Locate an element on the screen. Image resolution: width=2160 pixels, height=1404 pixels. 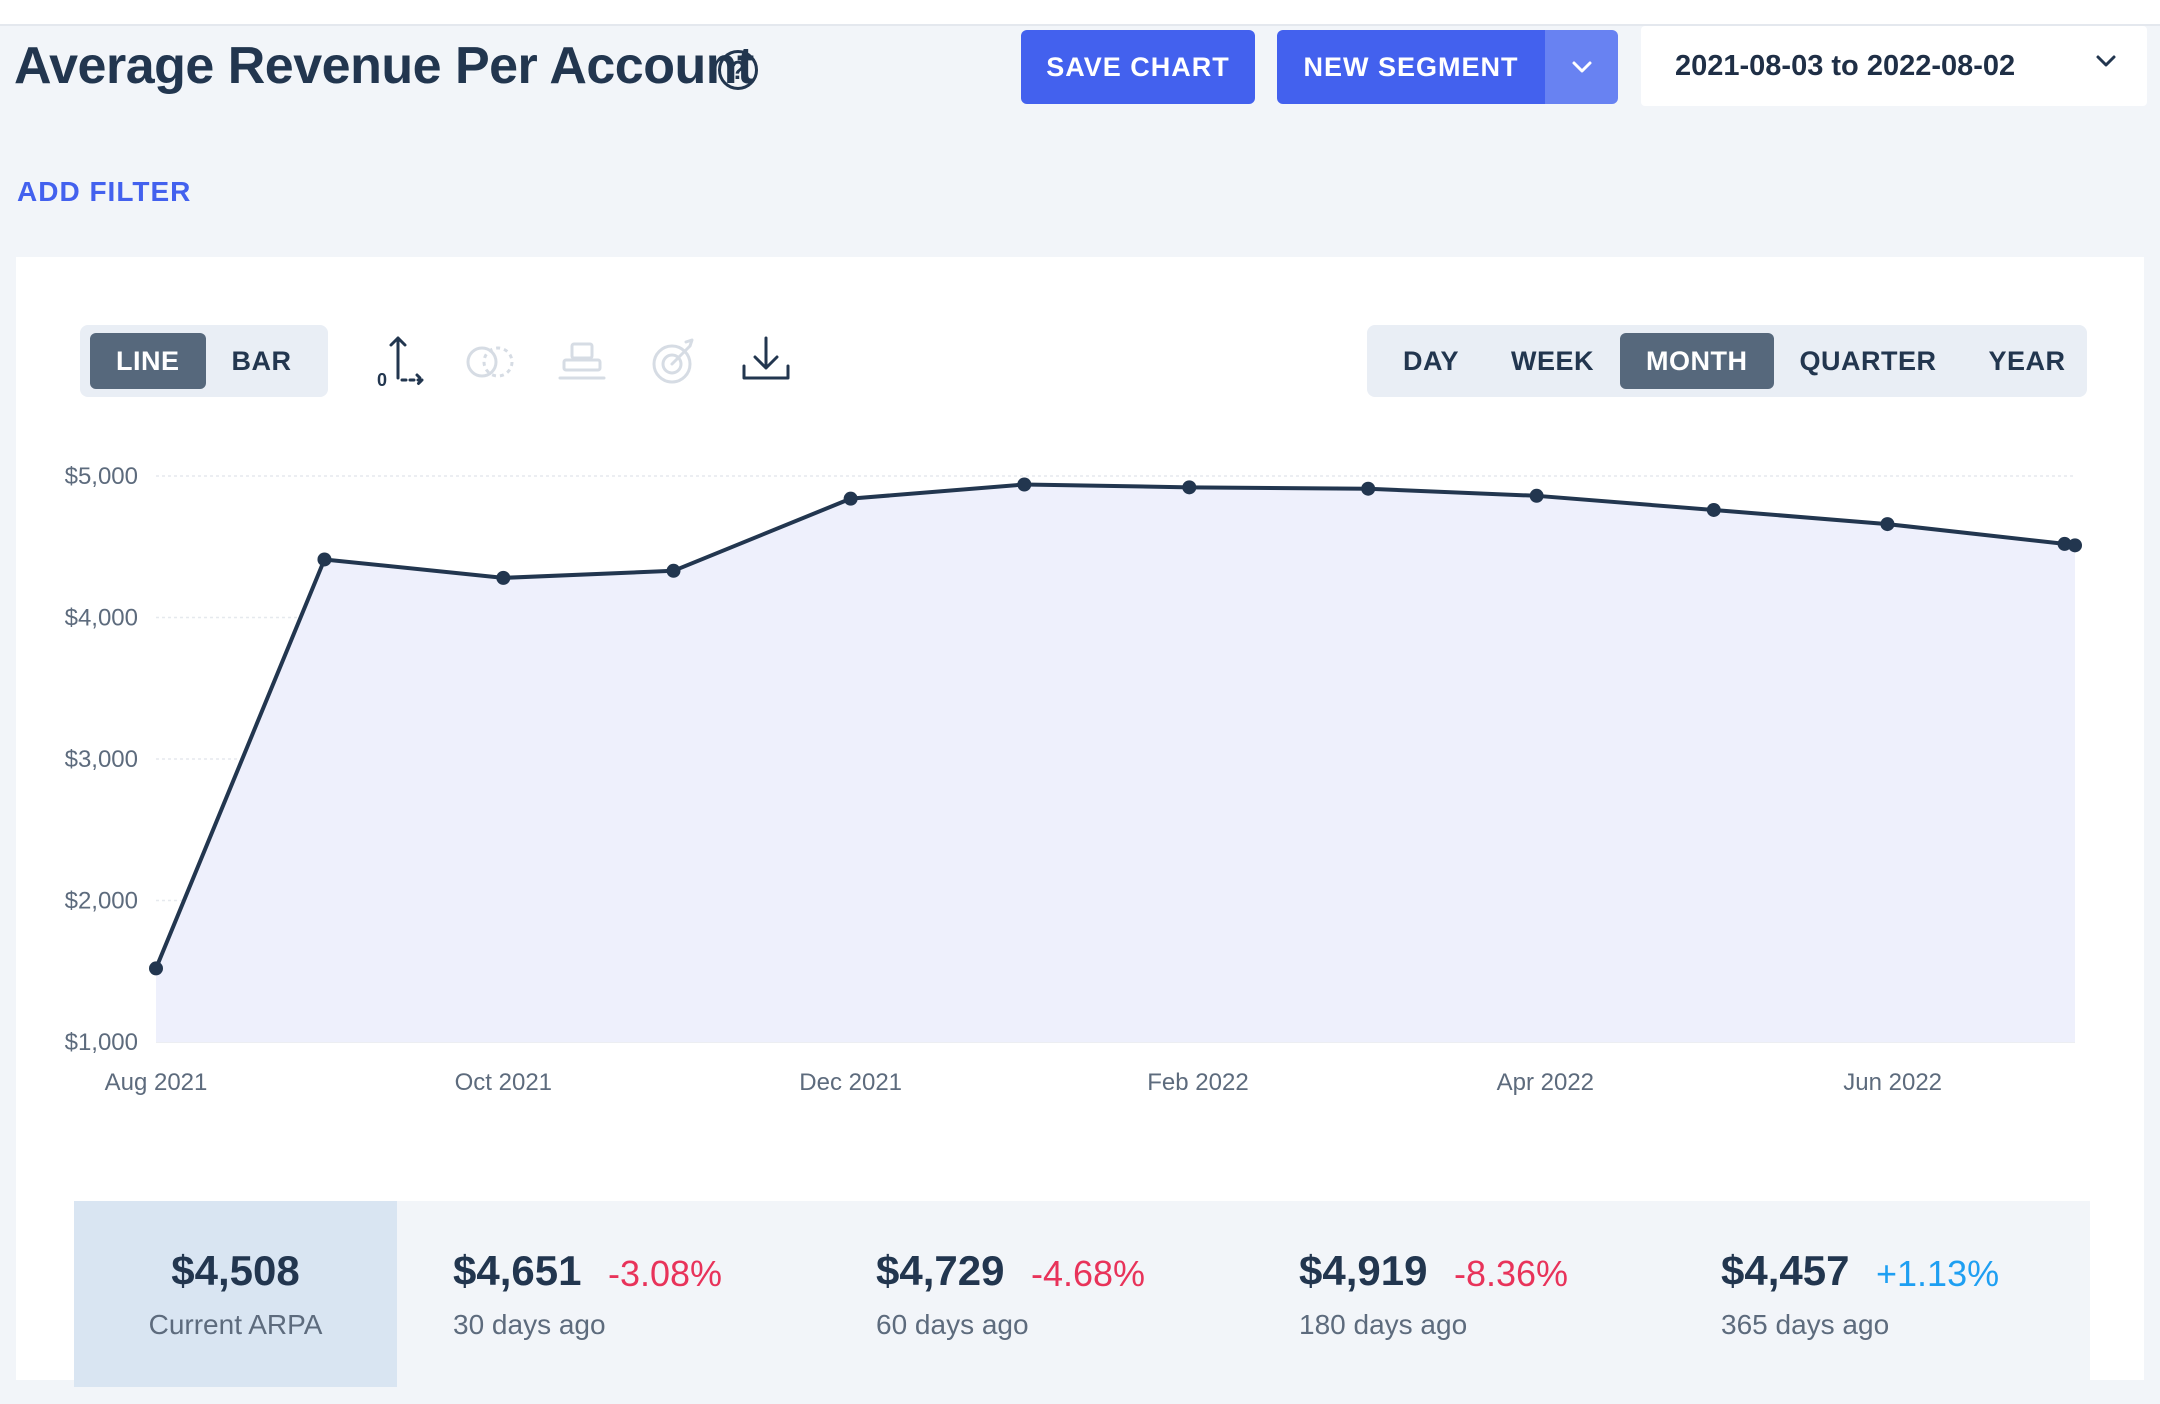
stat-label: 30 days ago is located at coordinates (529, 1324).